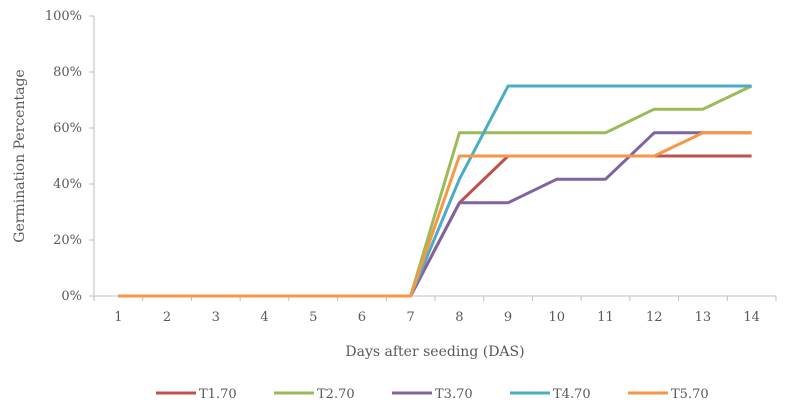 This screenshot has width=791, height=407. Describe the element at coordinates (313, 317) in the screenshot. I see `x-tick-label: 5` at that location.